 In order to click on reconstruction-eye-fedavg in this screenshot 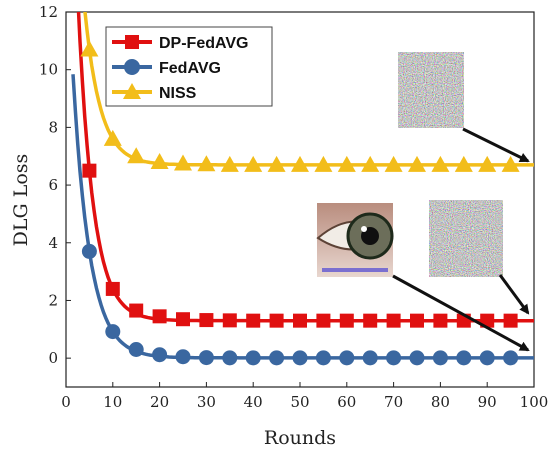, I will do `click(355, 240)`.